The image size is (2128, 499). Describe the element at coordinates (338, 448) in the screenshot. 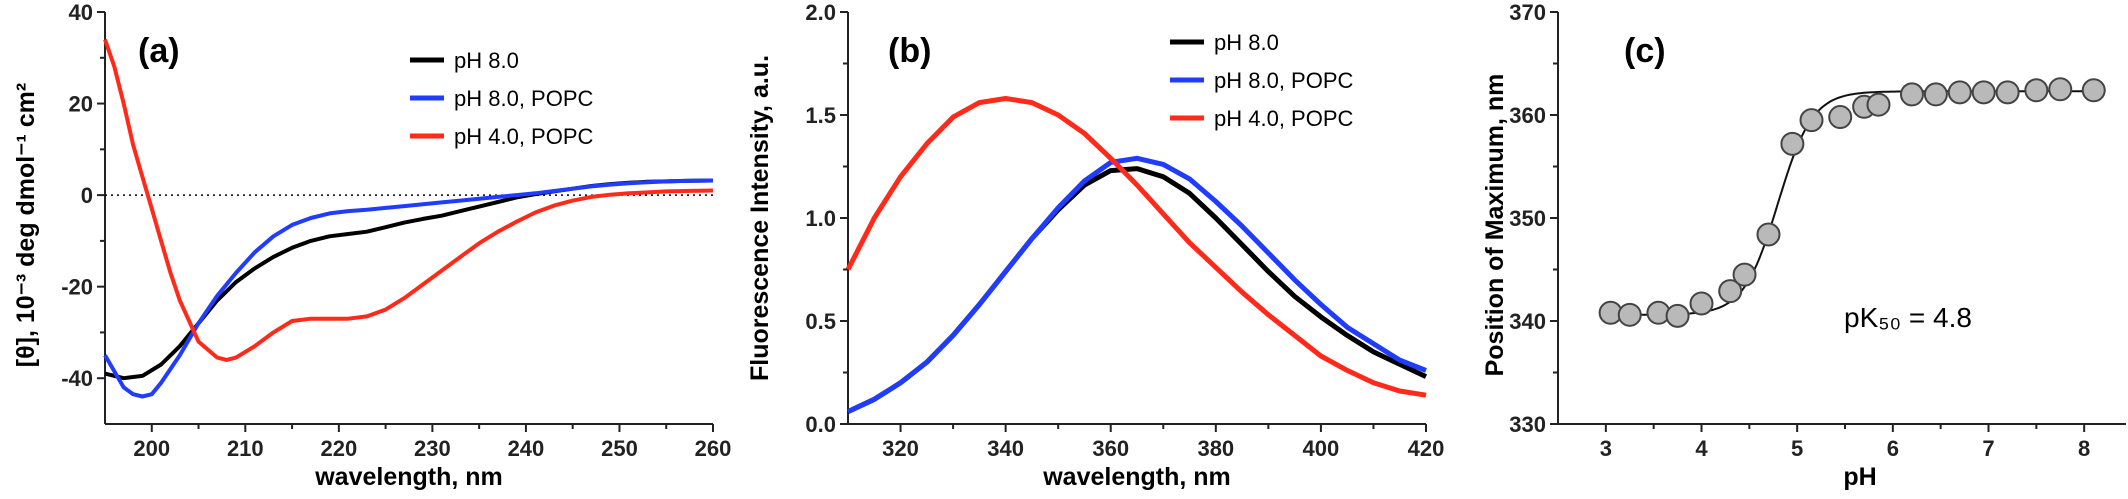

I see `x-tick-label-a: 220` at that location.